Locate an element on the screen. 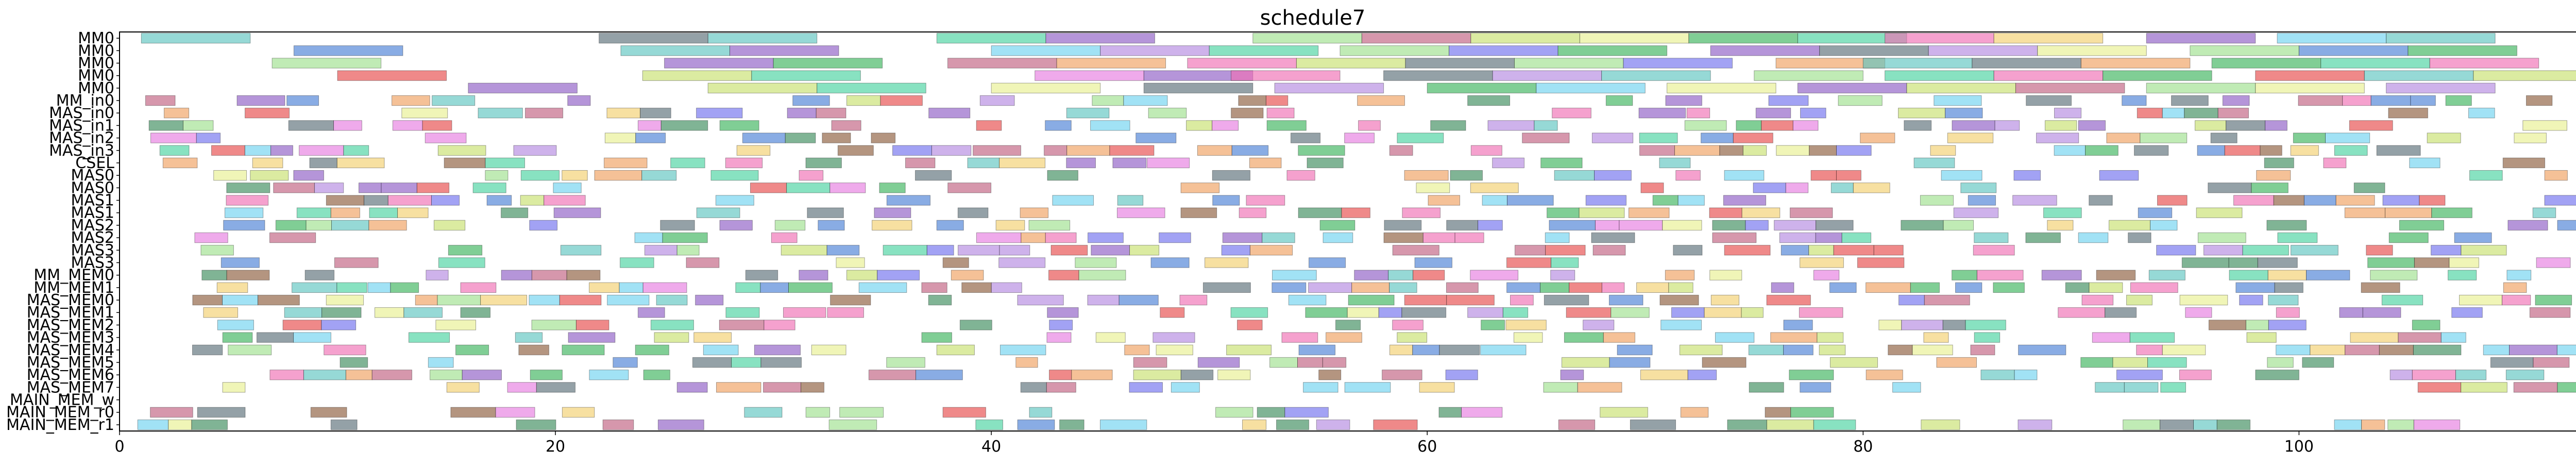  y-tick-label: MM0 is located at coordinates (96, 51).